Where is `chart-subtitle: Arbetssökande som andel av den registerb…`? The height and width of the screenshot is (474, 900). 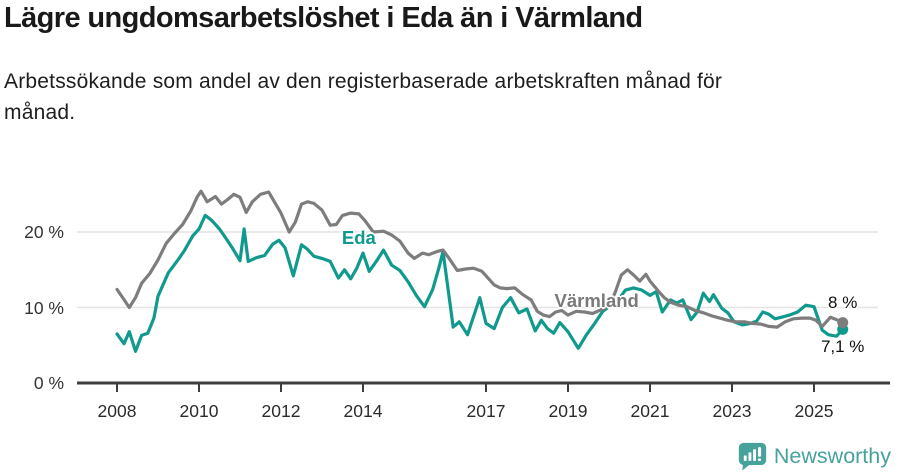 chart-subtitle: Arbetssökande som andel av den registerb… is located at coordinates (363, 97).